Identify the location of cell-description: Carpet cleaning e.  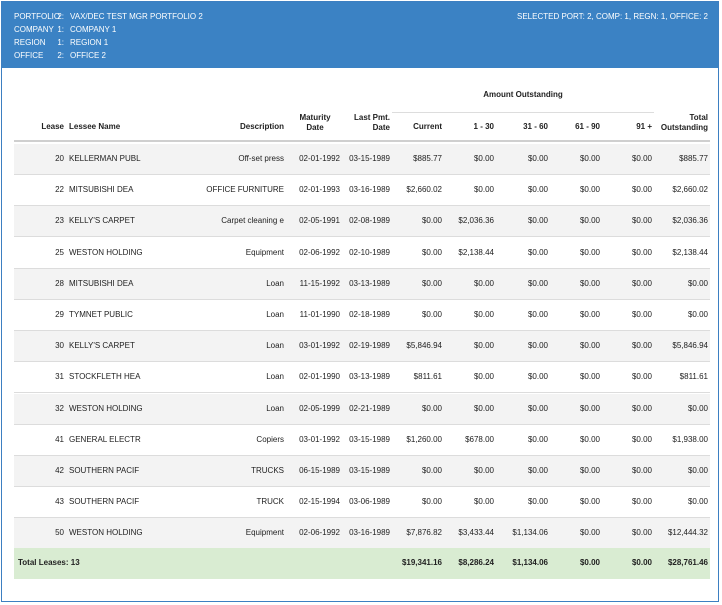
(252, 221).